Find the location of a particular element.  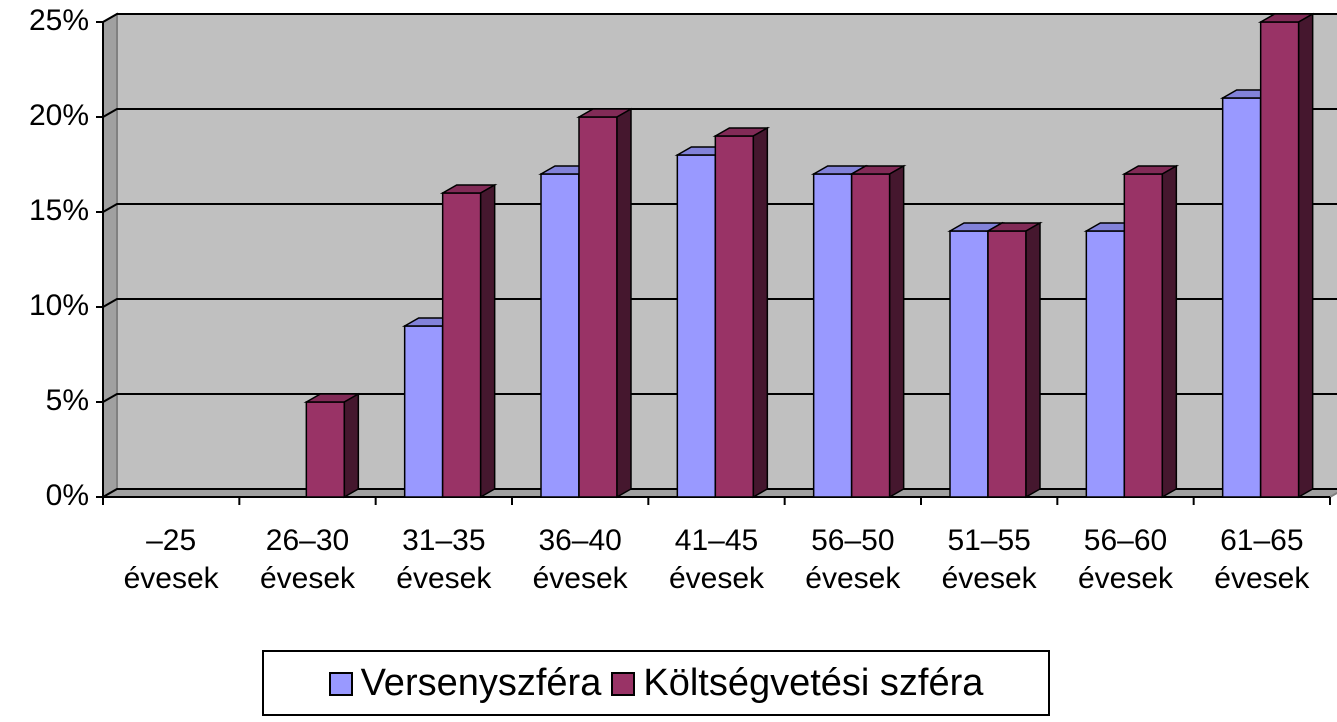

x-tick-label: 41–45 évesek is located at coordinates (716, 559).